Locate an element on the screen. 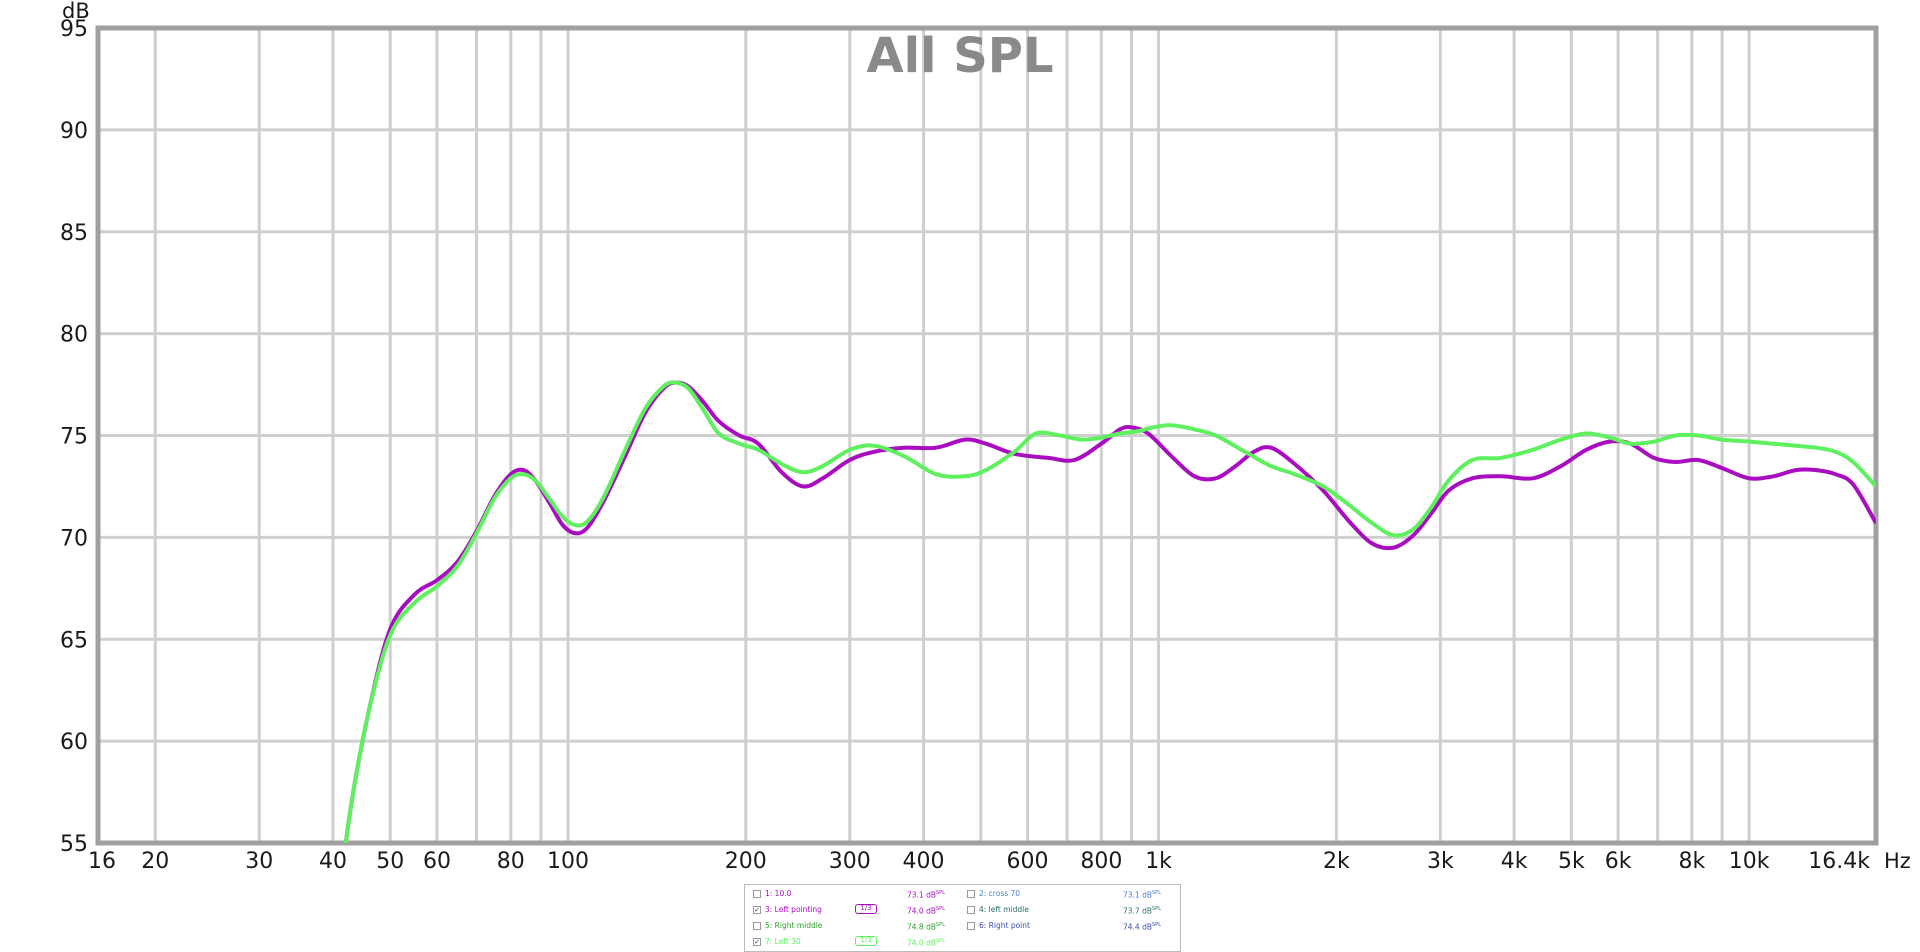 This screenshot has height=952, width=1920. y-tick-label: 95 is located at coordinates (74, 29).